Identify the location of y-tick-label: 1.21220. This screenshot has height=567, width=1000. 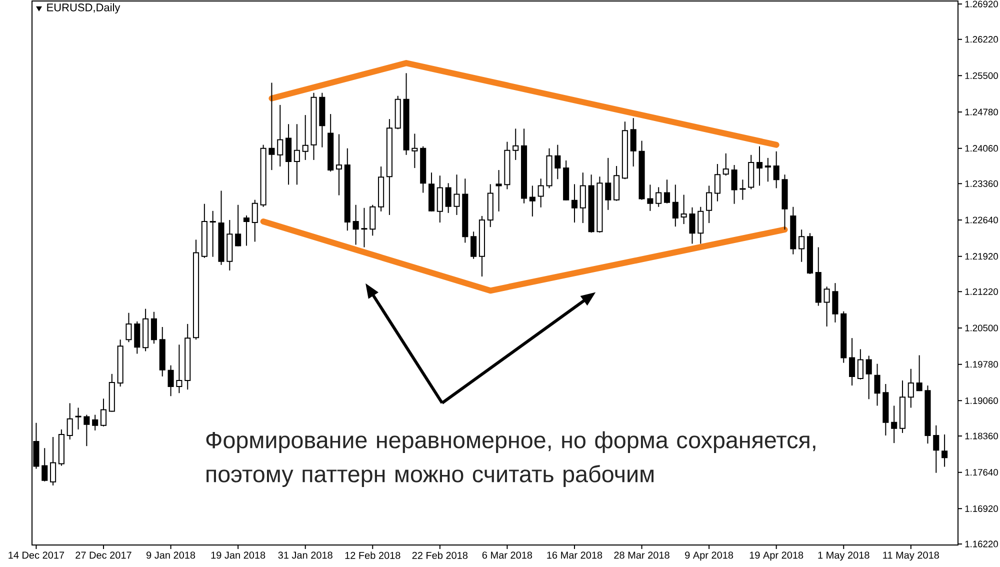
(981, 291).